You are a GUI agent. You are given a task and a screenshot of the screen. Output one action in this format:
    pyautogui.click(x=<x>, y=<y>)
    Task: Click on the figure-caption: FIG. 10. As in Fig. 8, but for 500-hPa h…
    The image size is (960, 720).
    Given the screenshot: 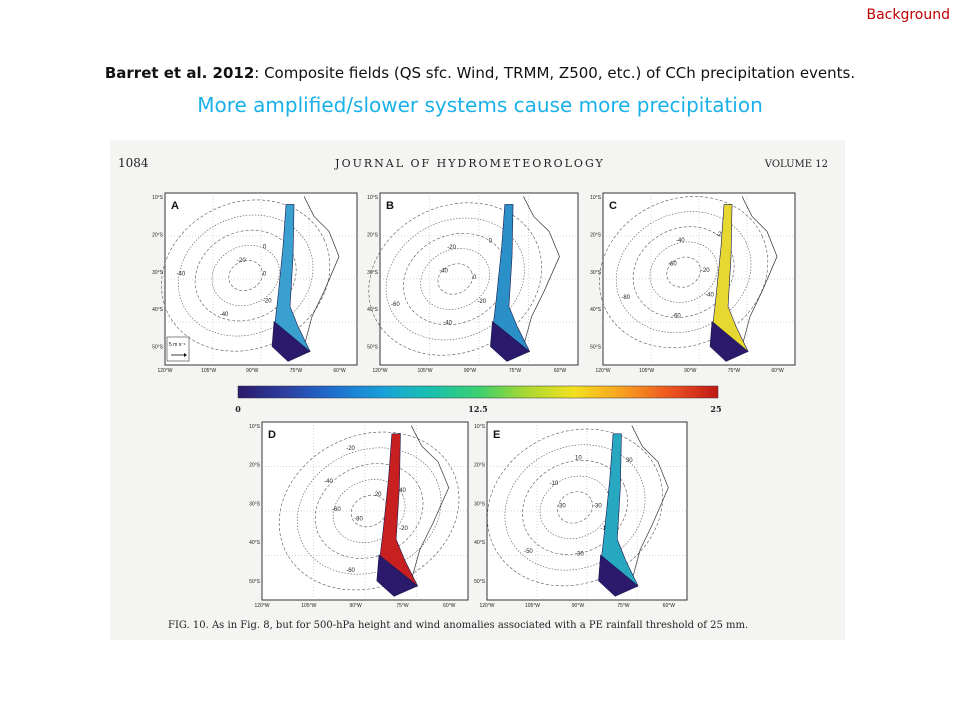 What is the action you would take?
    pyautogui.click(x=458, y=625)
    